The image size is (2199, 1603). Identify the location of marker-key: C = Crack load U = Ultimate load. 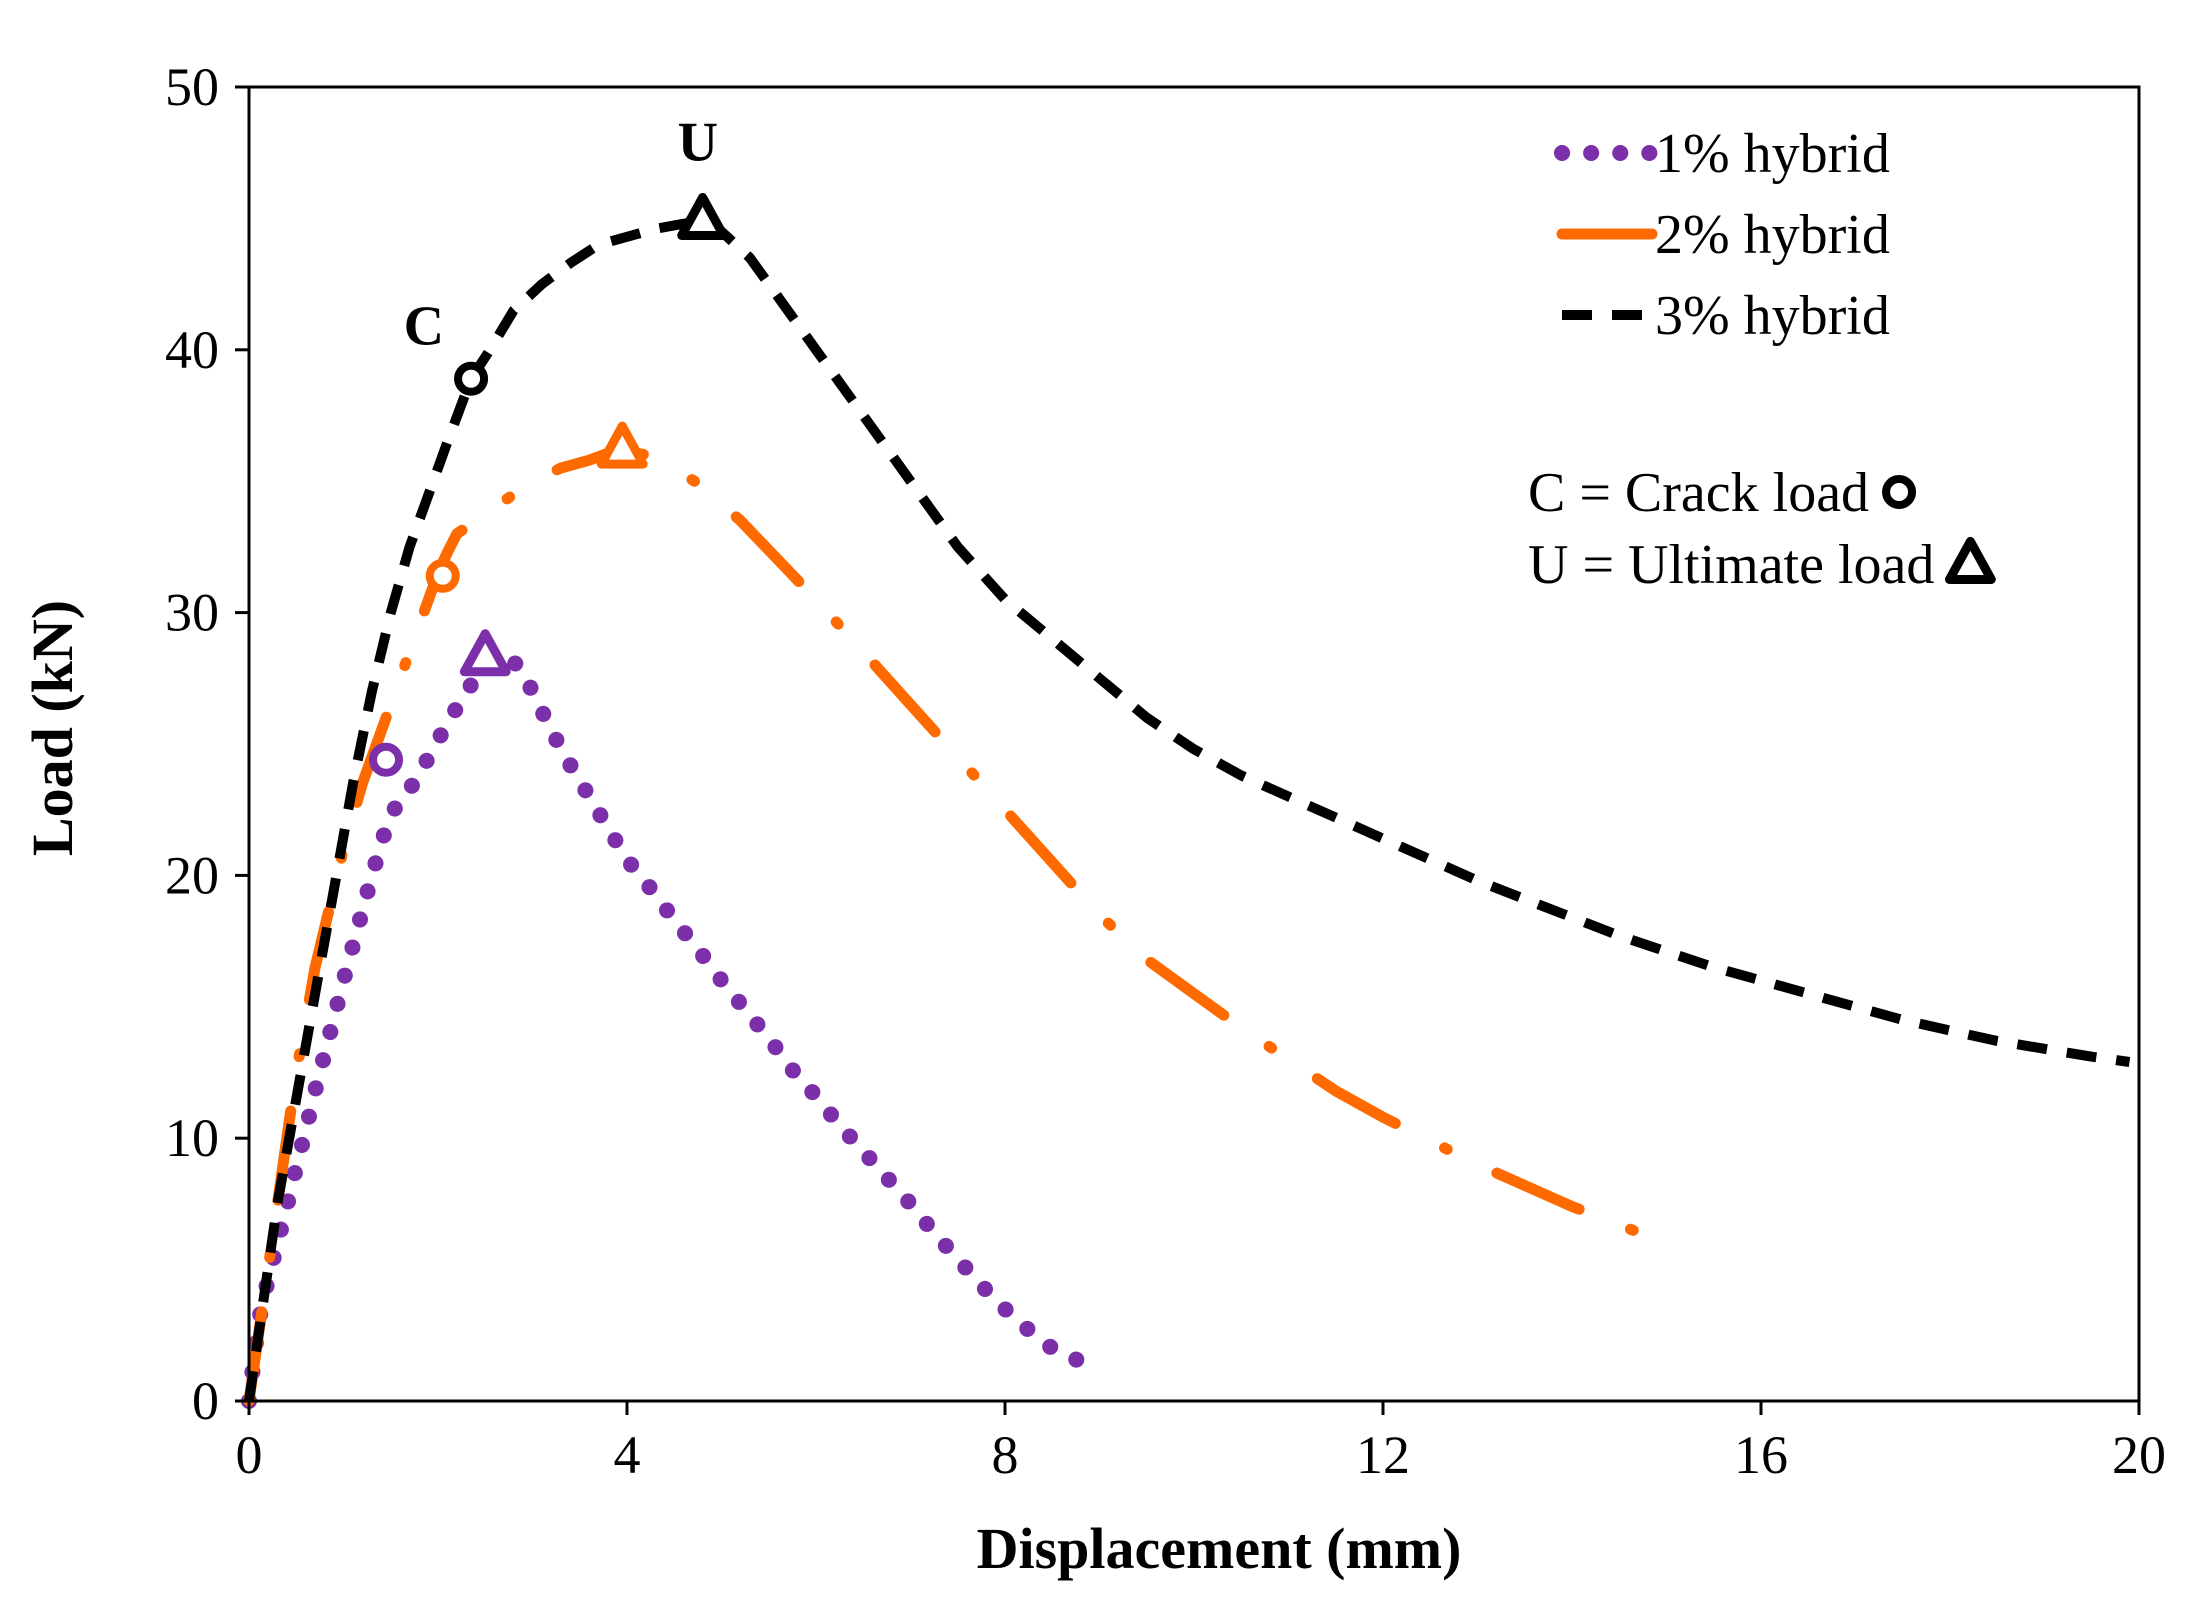
(1762, 529).